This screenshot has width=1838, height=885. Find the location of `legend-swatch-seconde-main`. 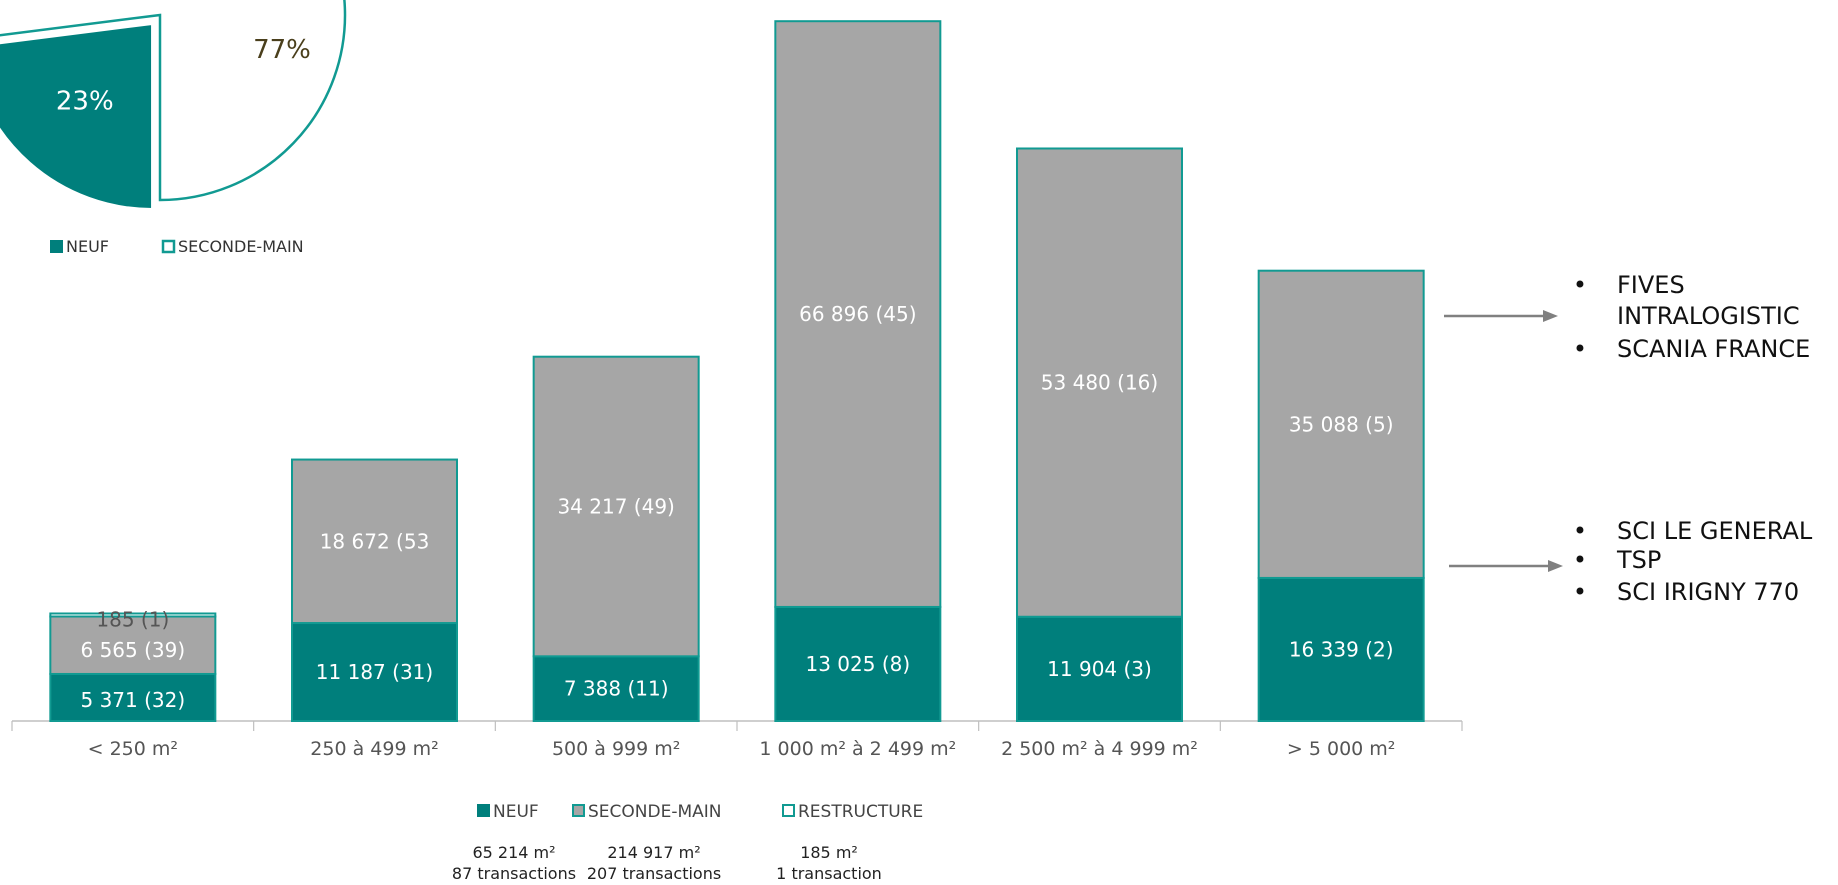

legend-swatch-seconde-main is located at coordinates (578, 810).